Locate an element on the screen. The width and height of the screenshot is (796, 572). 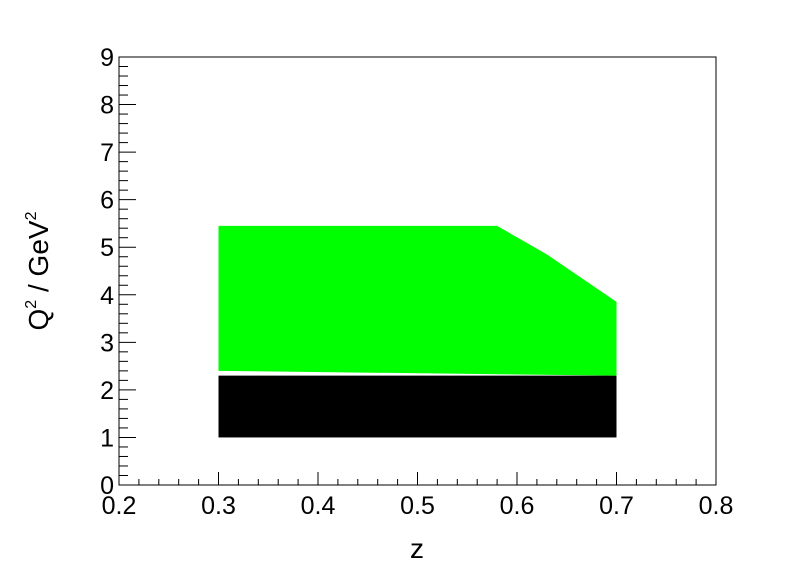
y-tick-label: 6 is located at coordinates (107, 201).